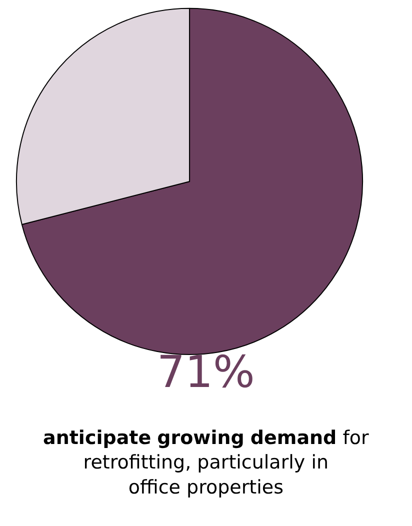 The image size is (412, 526). What do you see at coordinates (190, 438) in the screenshot?
I see `text: anticipate growing demand` at bounding box center [190, 438].